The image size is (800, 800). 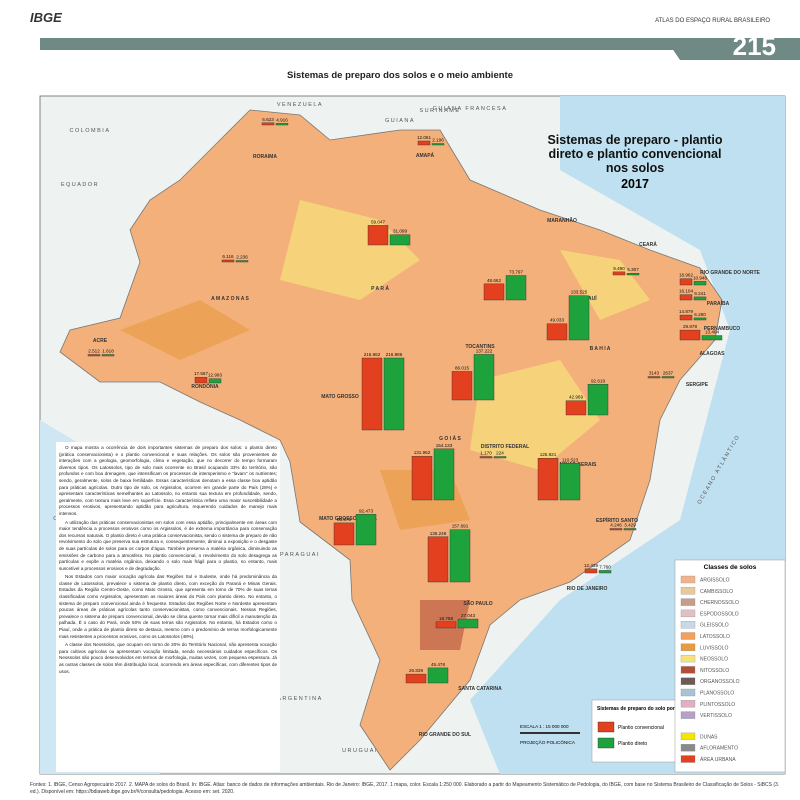 What do you see at coordinates (500, 453) in the screenshot?
I see `bar-label: 224` at bounding box center [500, 453].